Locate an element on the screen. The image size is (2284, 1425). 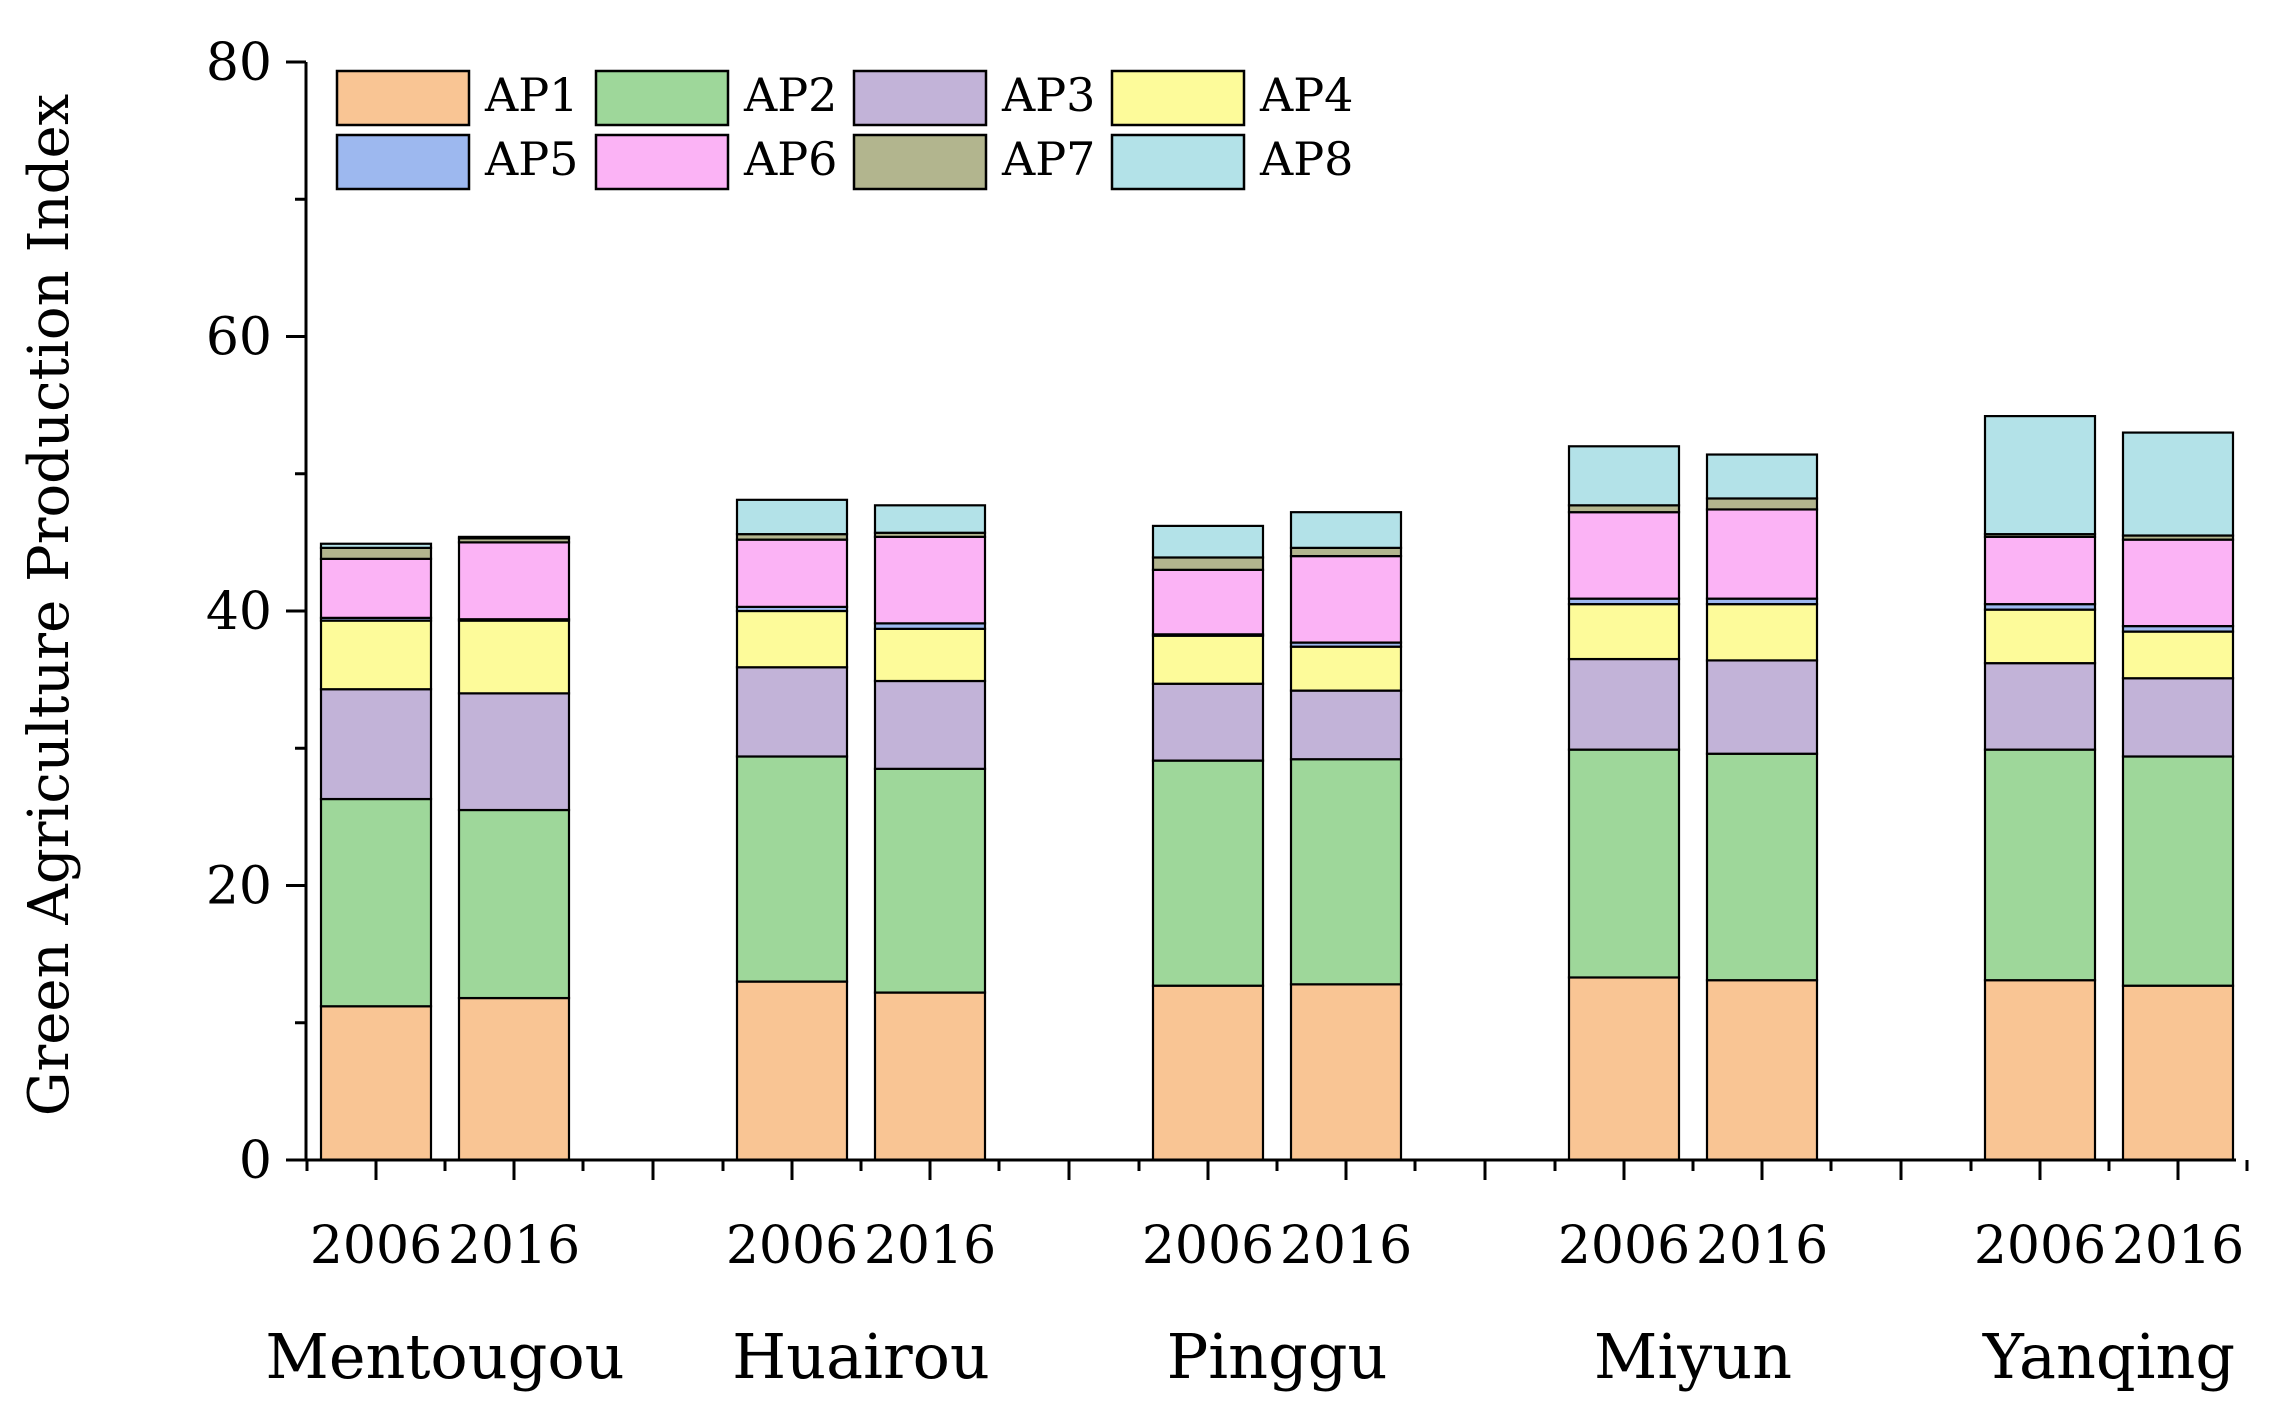
y-tick-label: 20 is located at coordinates (239, 887).